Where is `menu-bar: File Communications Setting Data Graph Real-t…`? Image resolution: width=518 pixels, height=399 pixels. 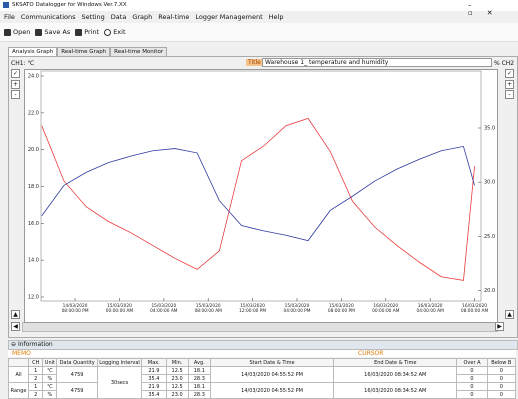 menu-bar: File Communications Setting Data Graph Real-t… is located at coordinates (146, 17).